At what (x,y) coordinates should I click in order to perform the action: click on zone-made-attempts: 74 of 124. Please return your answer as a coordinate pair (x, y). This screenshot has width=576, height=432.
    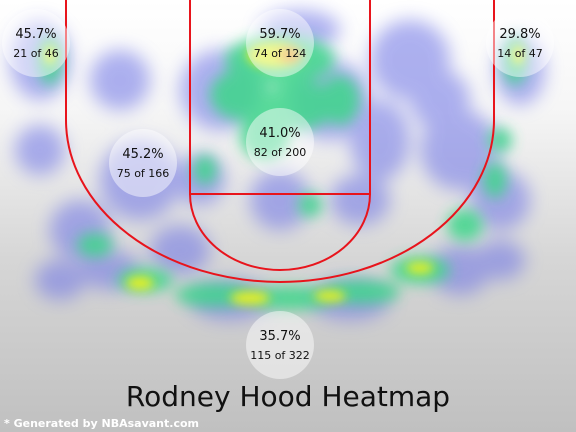
    Looking at the image, I should click on (280, 53).